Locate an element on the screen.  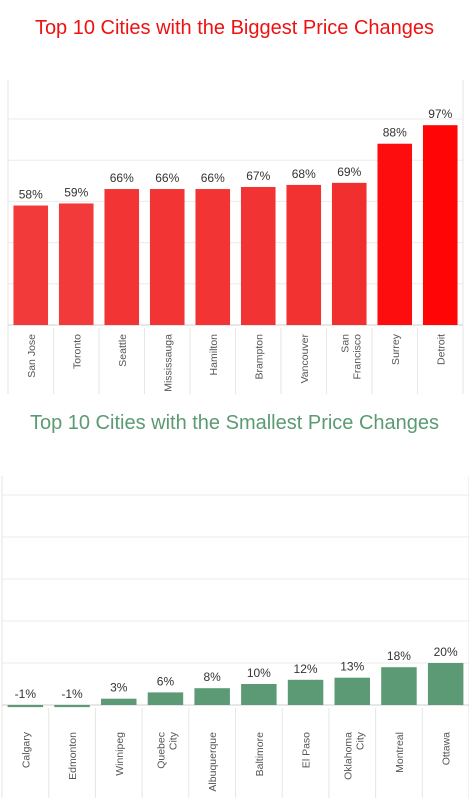
smallest-category-label: Baltimore is located at coordinates (260, 754).